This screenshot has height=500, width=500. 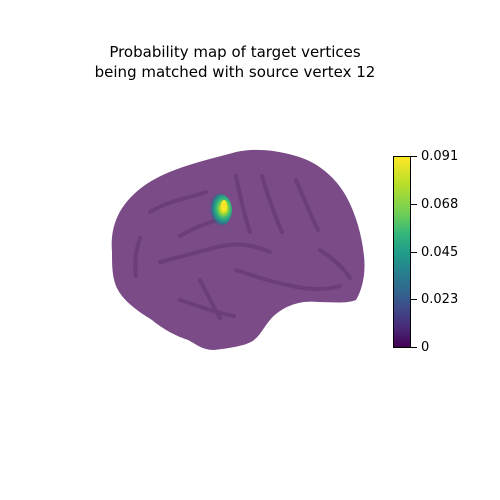 I want to click on probability-hotspot, so click(x=220, y=210).